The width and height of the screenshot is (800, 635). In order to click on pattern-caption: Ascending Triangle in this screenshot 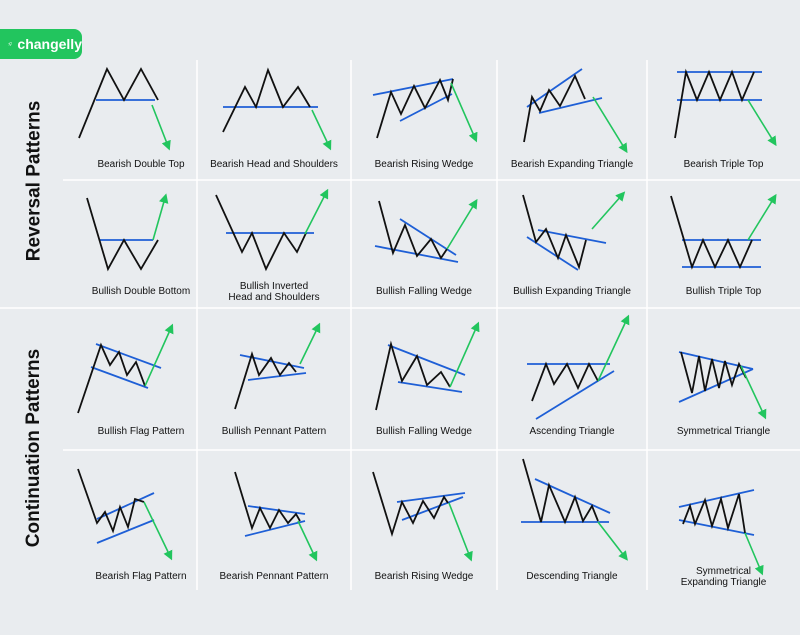, I will do `click(572, 431)`.